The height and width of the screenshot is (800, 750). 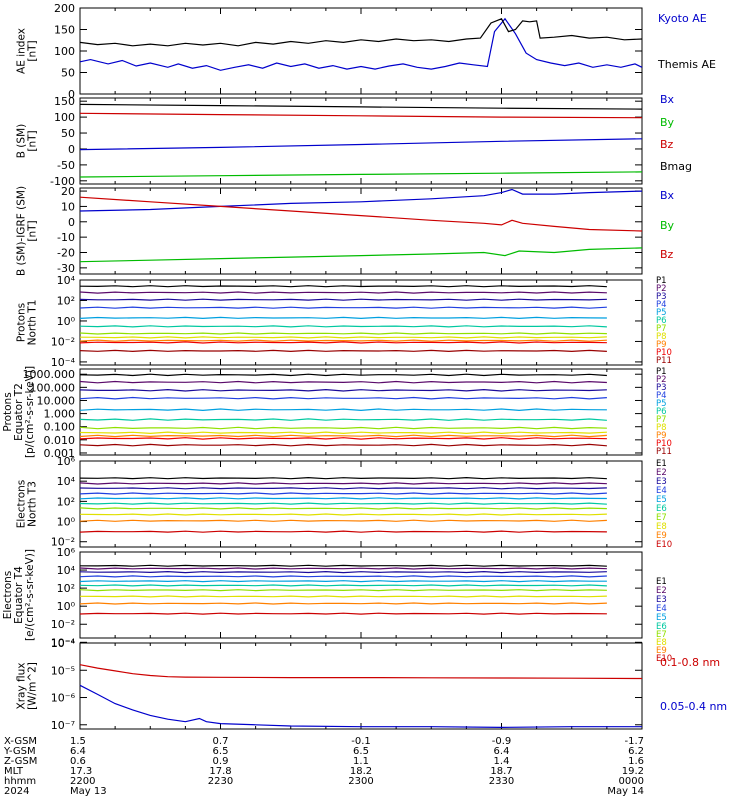 What do you see at coordinates (661, 313) in the screenshot?
I see `legend-entry-p5: P5` at bounding box center [661, 313].